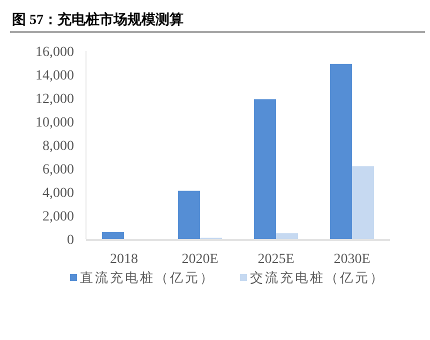 Image resolution: width=430 pixels, height=340 pixels. Describe the element at coordinates (58, 217) in the screenshot. I see `y-tick-label: 2,000` at that location.